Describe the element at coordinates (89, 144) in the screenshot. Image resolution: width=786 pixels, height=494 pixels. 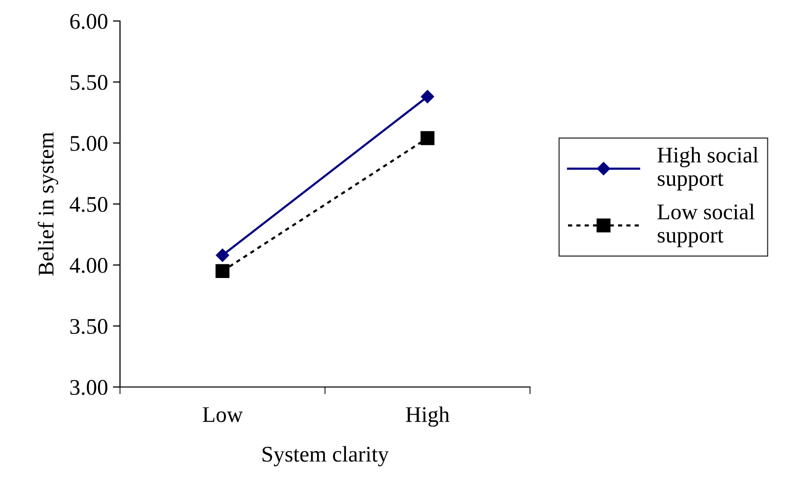
I see `y-tick-label: 5.00` at that location.